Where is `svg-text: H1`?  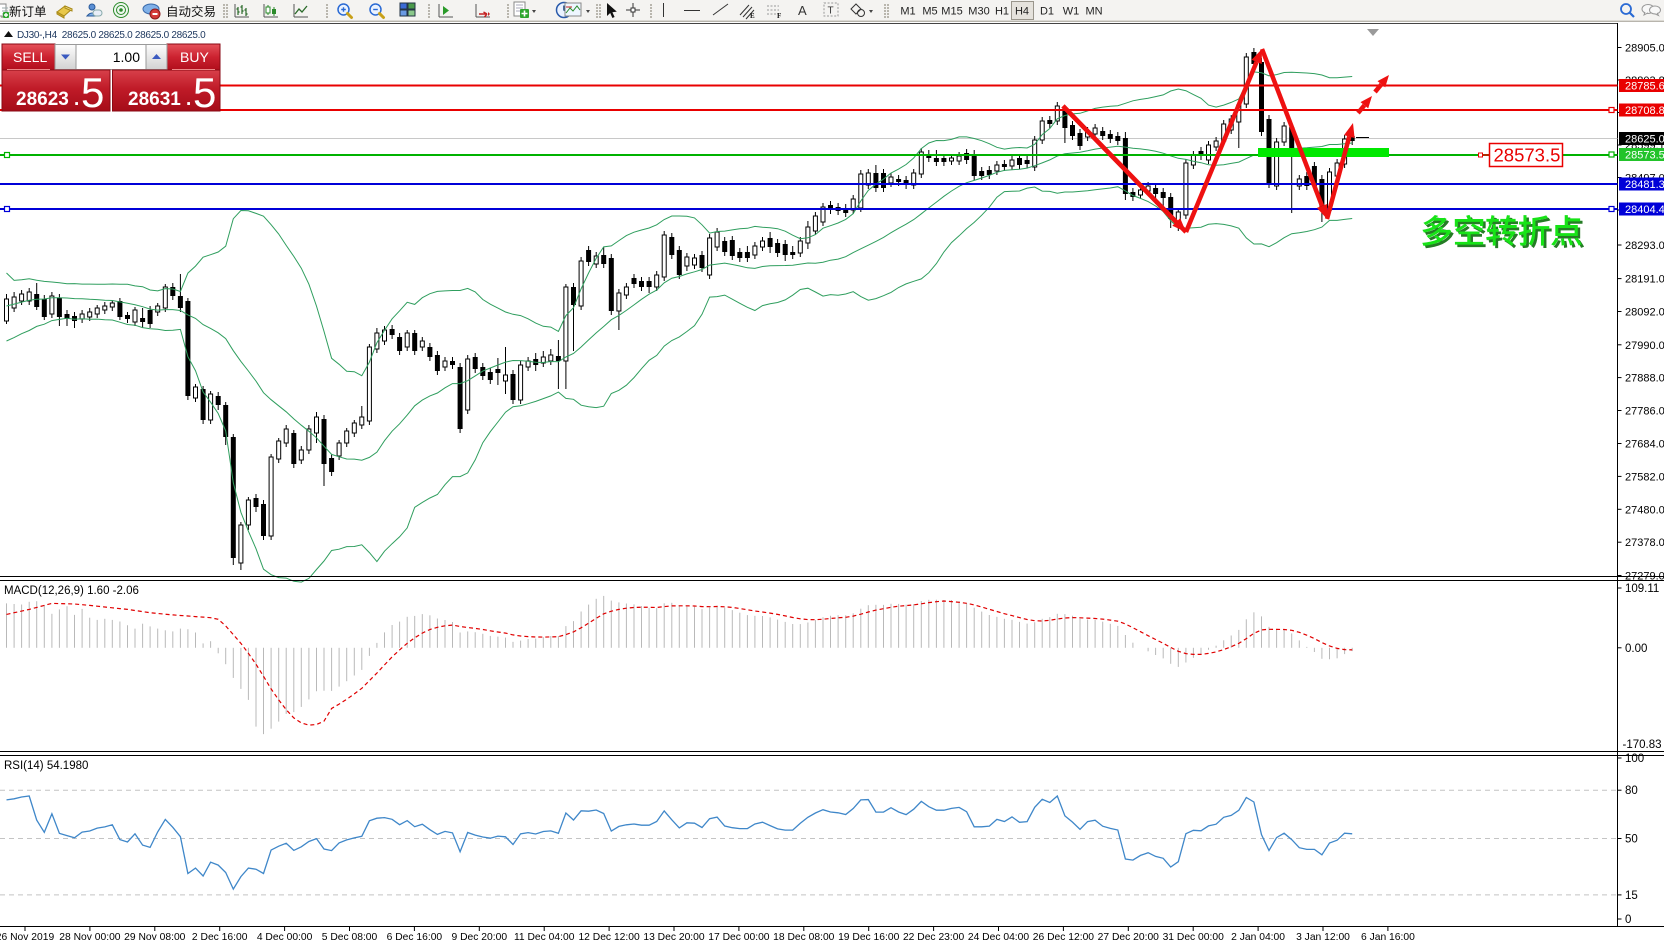
svg-text: H1 is located at coordinates (1002, 12).